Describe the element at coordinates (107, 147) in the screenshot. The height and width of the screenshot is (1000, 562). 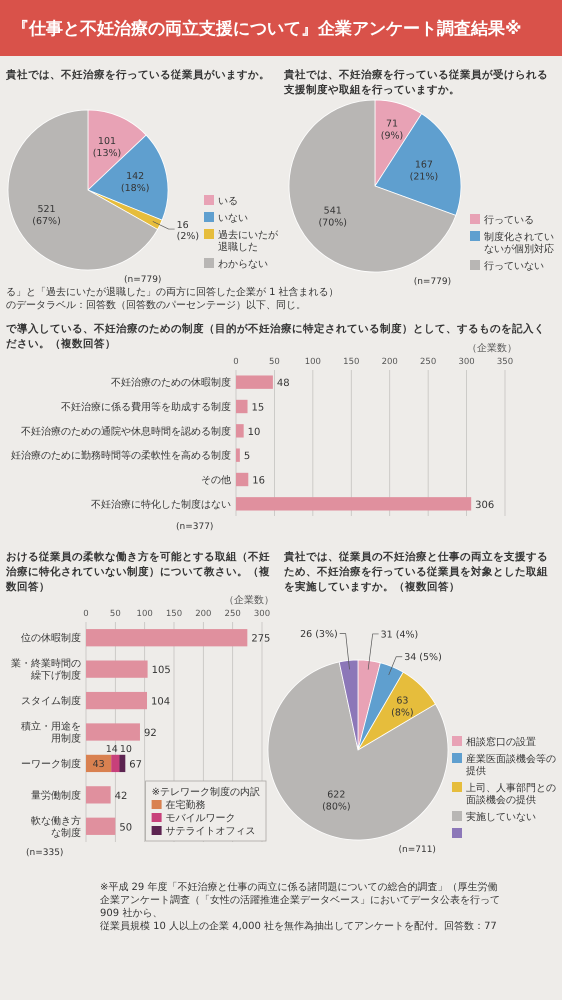
I see `data-label: 101 (13%)` at that location.